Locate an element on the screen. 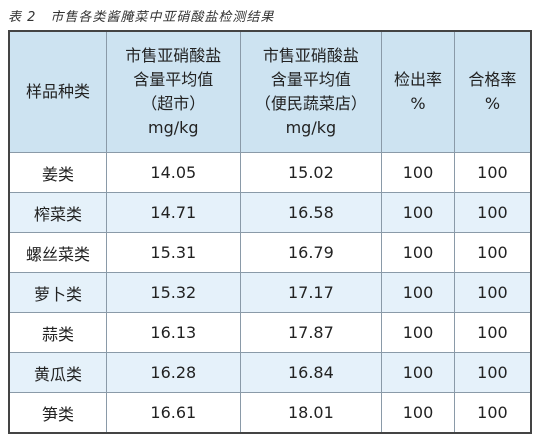  table-row: 螺丝菜类 15.31 16.79 100 100 is located at coordinates (270, 252).